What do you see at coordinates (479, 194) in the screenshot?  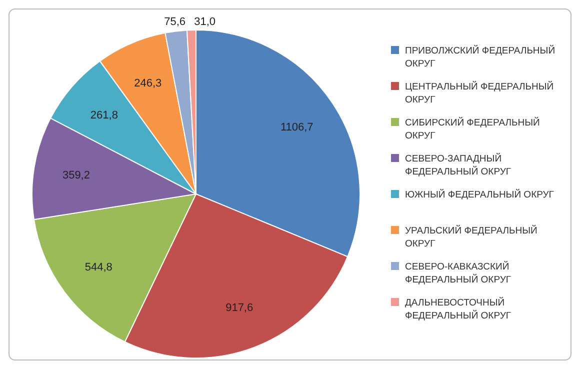 I see `legend-label: ЮЖНЫЙ ФЕДЕРАЛЬНЫЙ ОКРУГ` at bounding box center [479, 194].